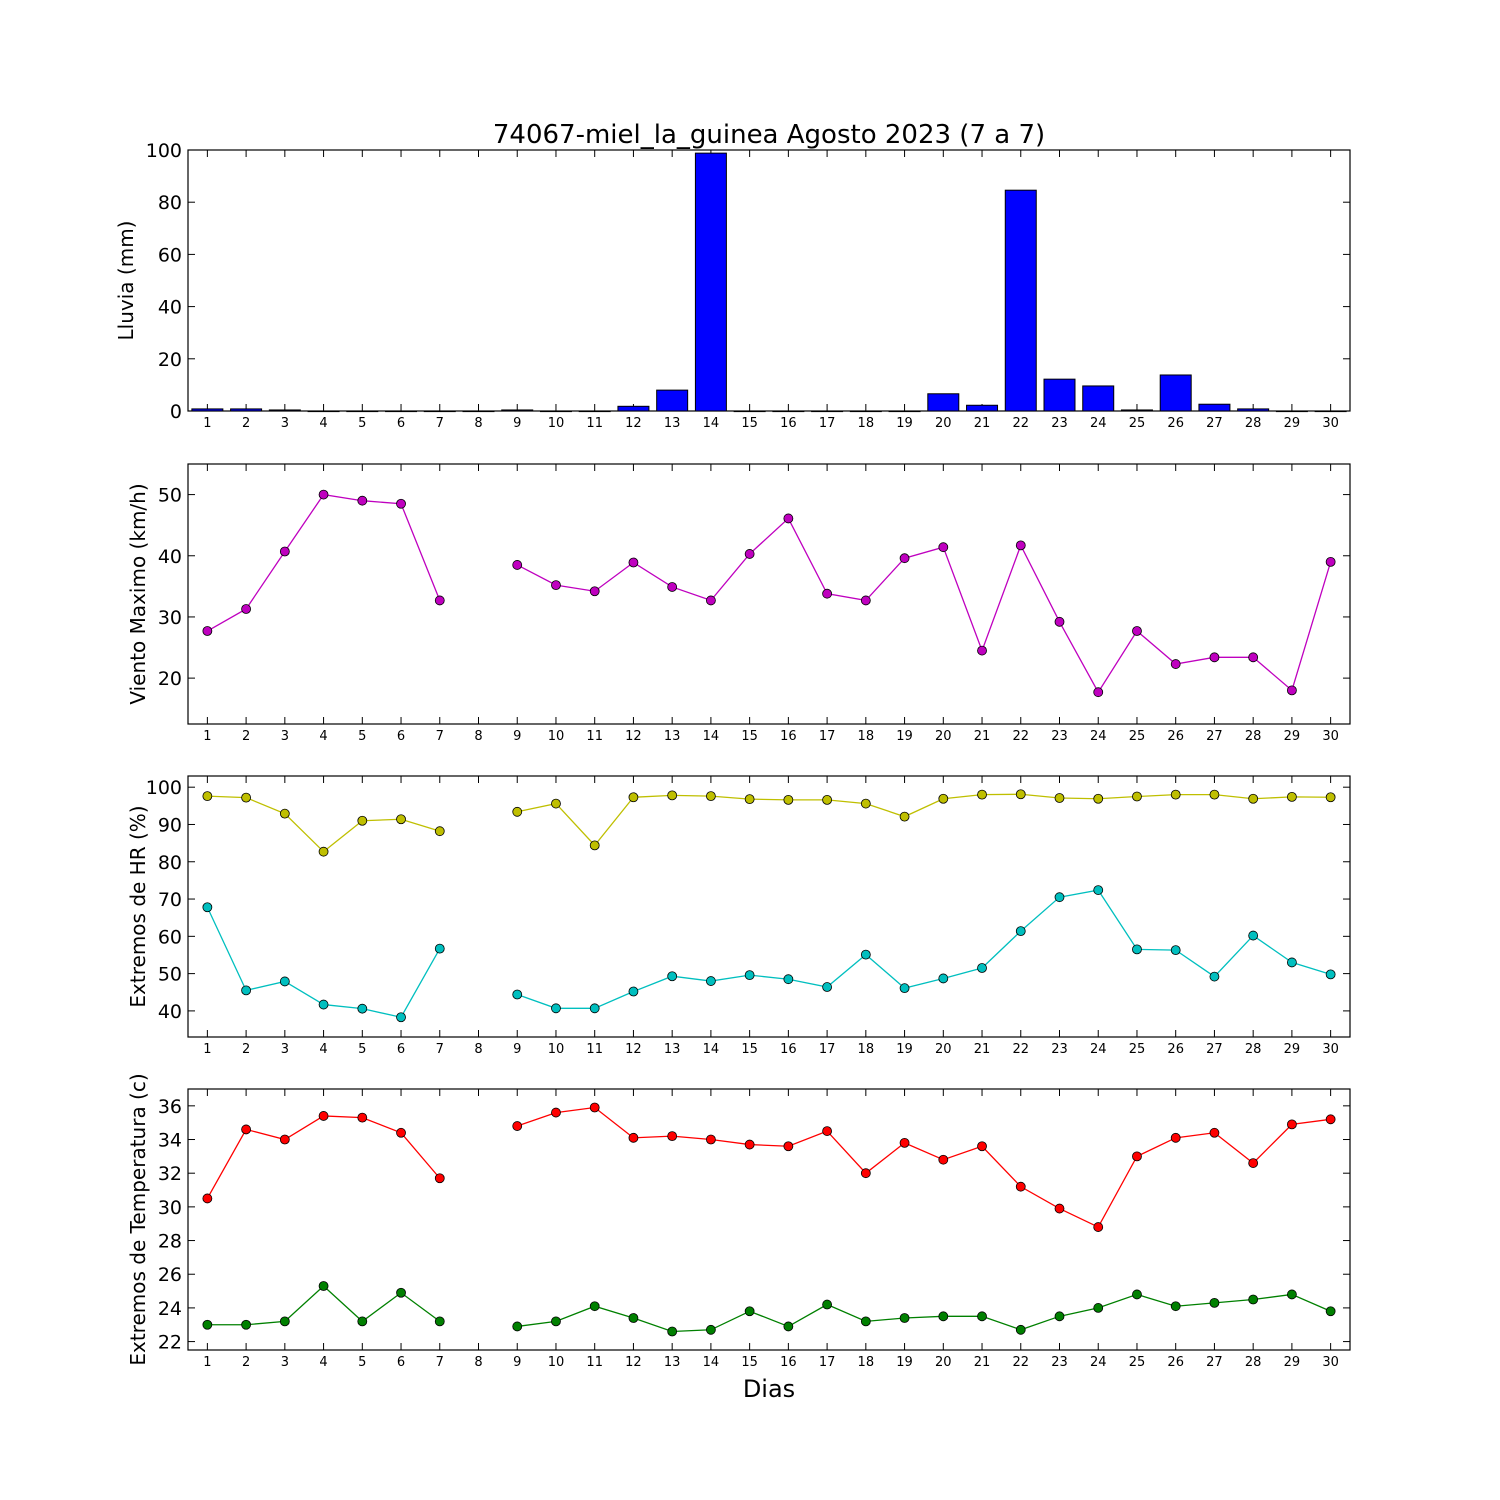  What do you see at coordinates (924, 949) in the screenshot?
I see `series-2-line` at bounding box center [924, 949].